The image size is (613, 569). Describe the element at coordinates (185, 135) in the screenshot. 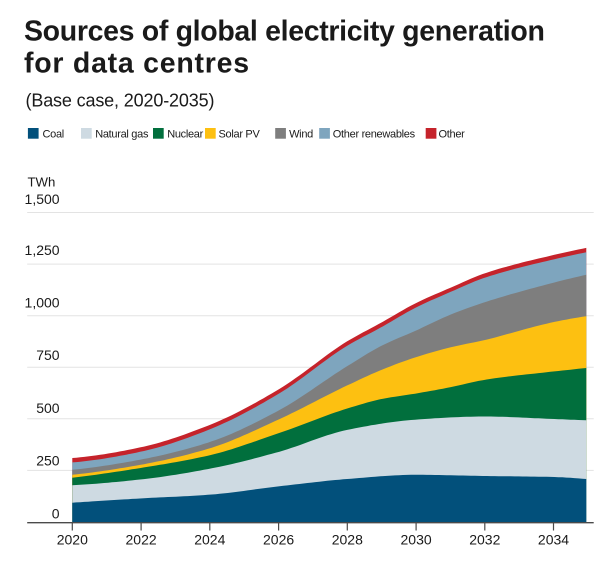

I see `svg-text: Nuclear` at that location.